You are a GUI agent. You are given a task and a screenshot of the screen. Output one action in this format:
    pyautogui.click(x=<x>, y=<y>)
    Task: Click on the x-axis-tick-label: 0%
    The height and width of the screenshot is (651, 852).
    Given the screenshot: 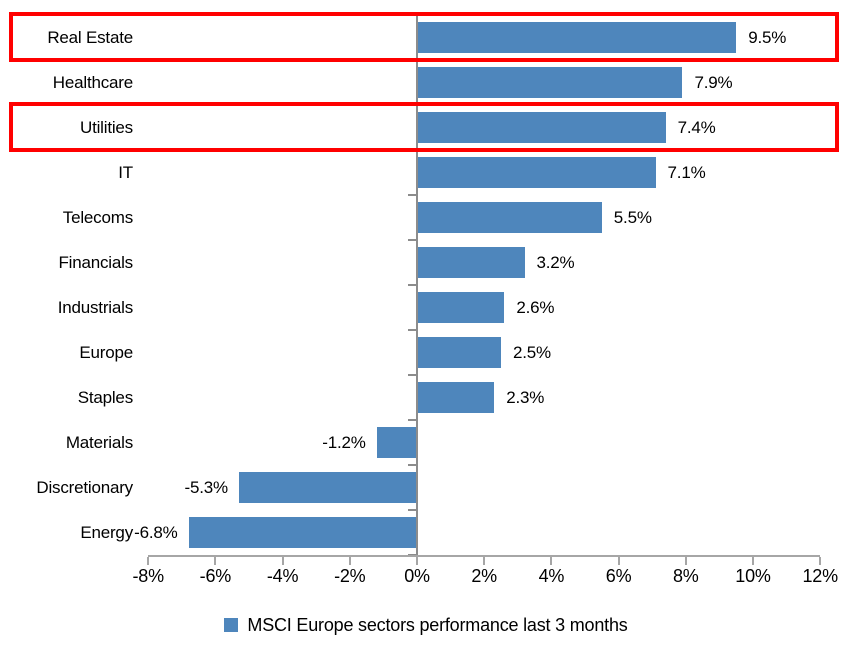 What is the action you would take?
    pyautogui.click(x=417, y=576)
    